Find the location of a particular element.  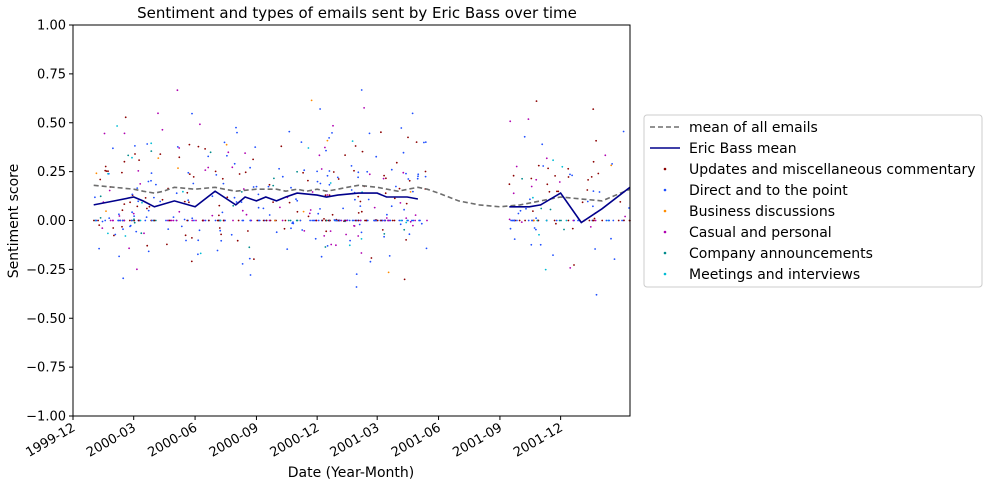

x-axis-label: Date (Year-Month) is located at coordinates (351, 473).